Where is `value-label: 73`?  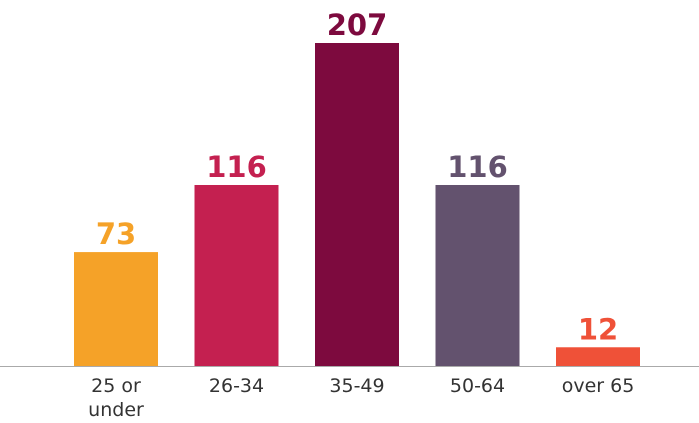 value-label: 73 is located at coordinates (116, 234).